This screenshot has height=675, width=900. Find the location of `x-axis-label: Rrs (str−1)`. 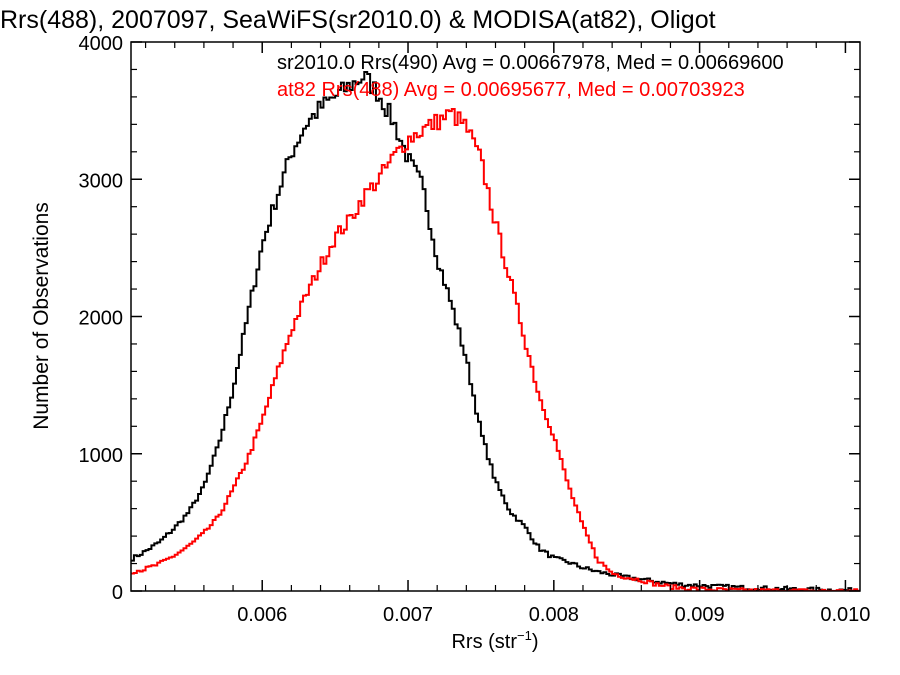

x-axis-label: Rrs (str−1) is located at coordinates (494, 640).